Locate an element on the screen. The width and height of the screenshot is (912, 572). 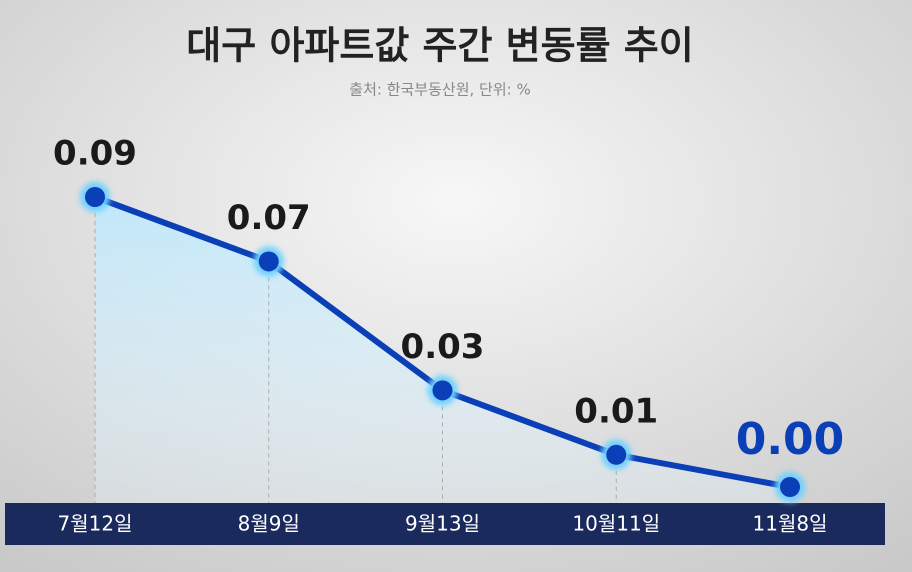
x-tick-label: 7월12일 is located at coordinates (95, 524).